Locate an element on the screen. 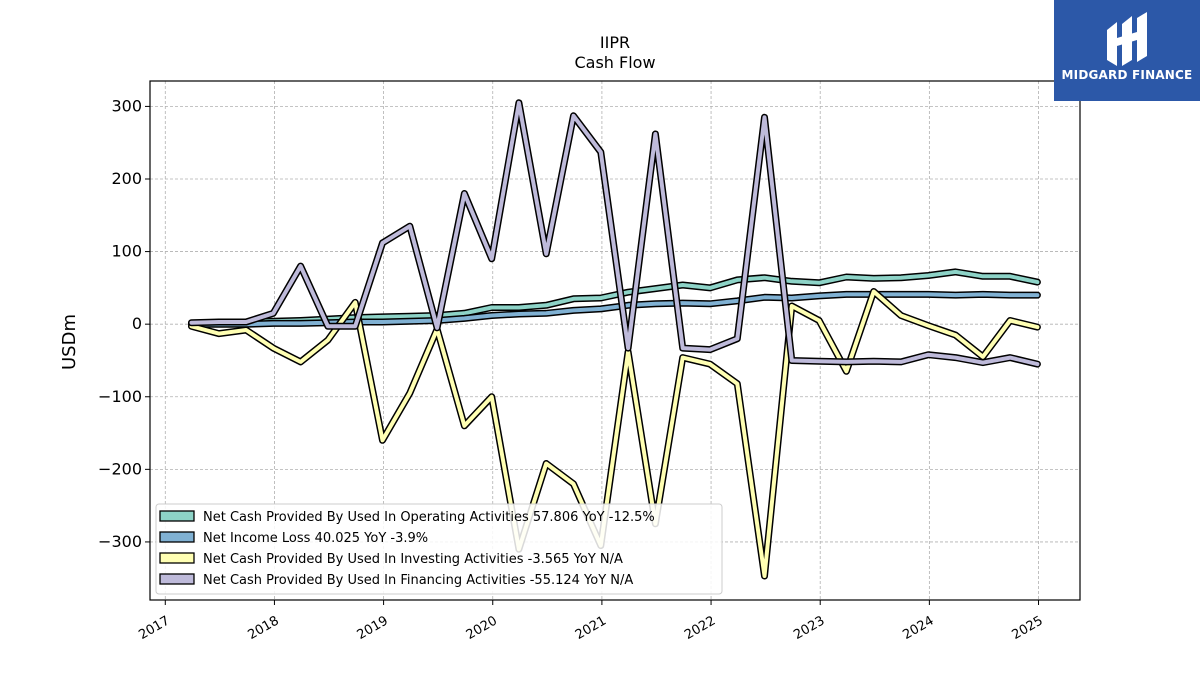 The width and height of the screenshot is (1200, 675). legend-item: Net Income Loss 40.025 YoY -3.9% is located at coordinates (293, 538).